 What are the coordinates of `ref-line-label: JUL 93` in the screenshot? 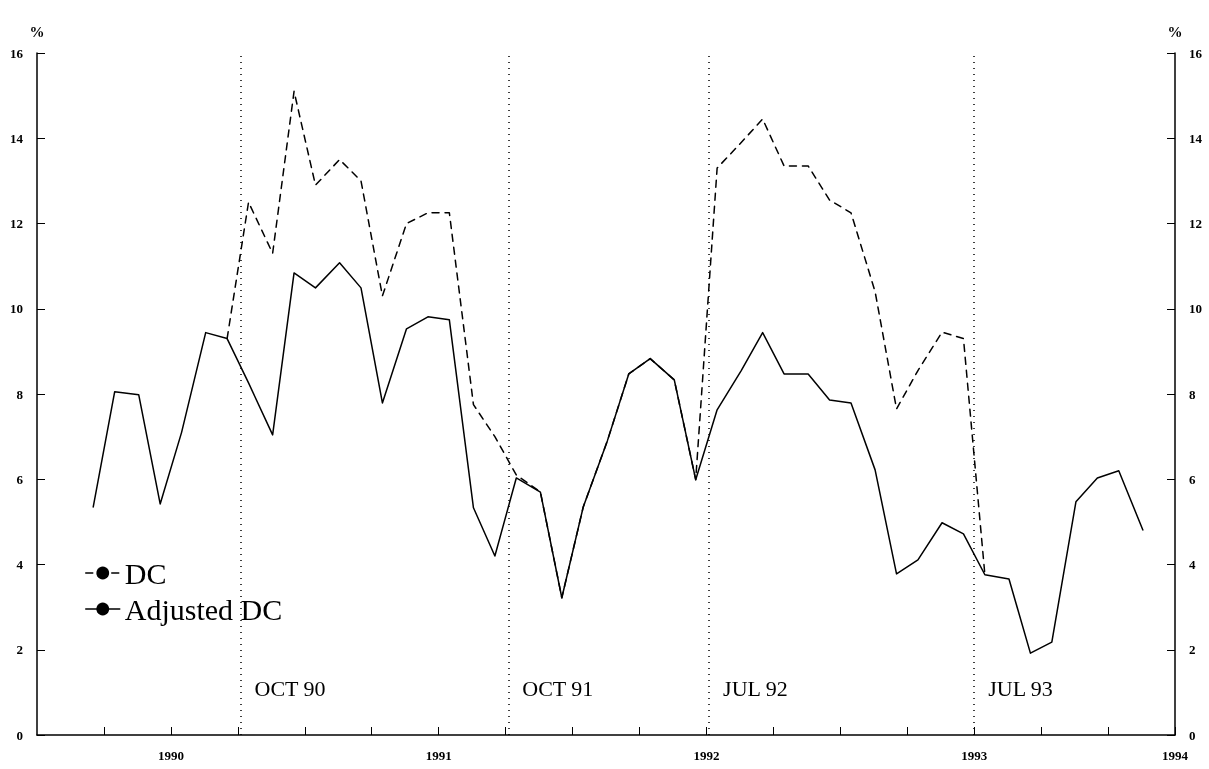 It's located at (1020, 688).